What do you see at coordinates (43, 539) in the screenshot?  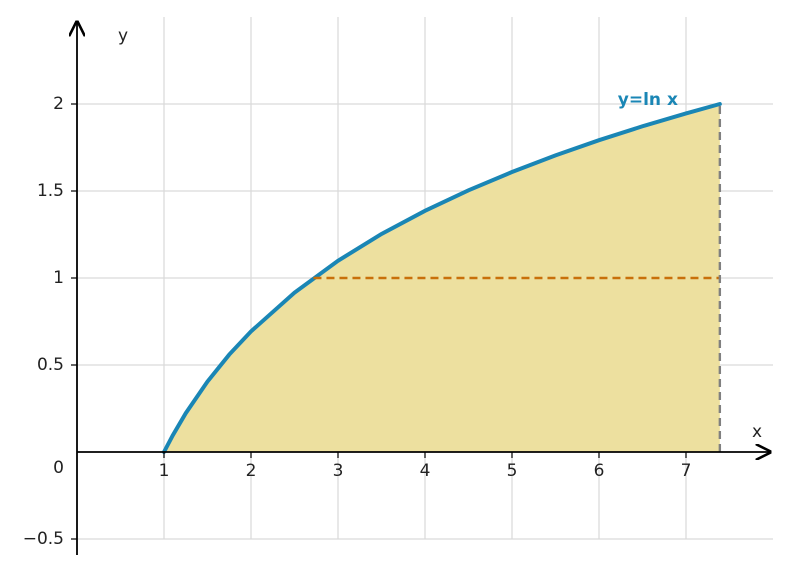 I see `y-tick-label: −0.5` at bounding box center [43, 539].